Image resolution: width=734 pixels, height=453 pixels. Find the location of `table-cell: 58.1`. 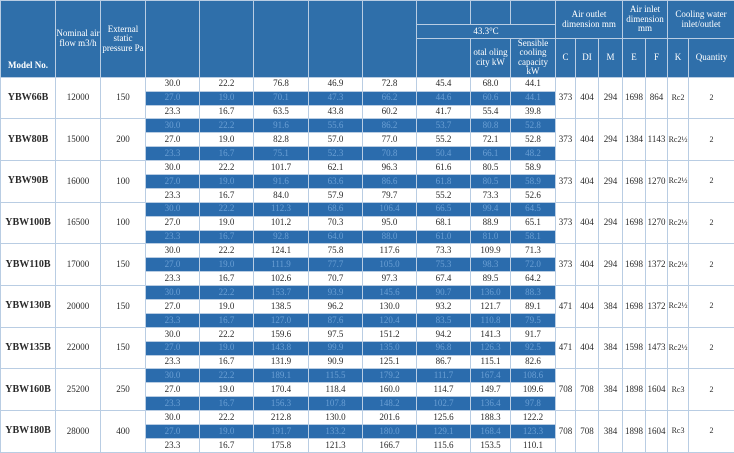

table-cell: 58.1 is located at coordinates (533, 237).